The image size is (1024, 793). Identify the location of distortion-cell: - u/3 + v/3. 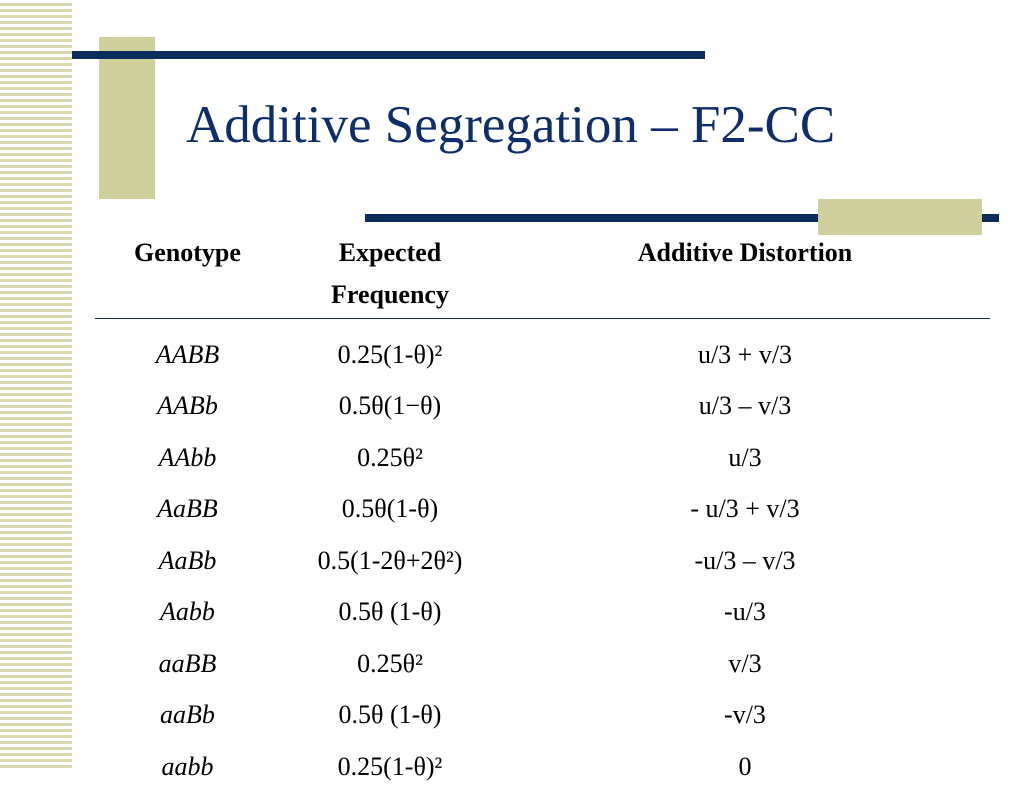
(745, 509).